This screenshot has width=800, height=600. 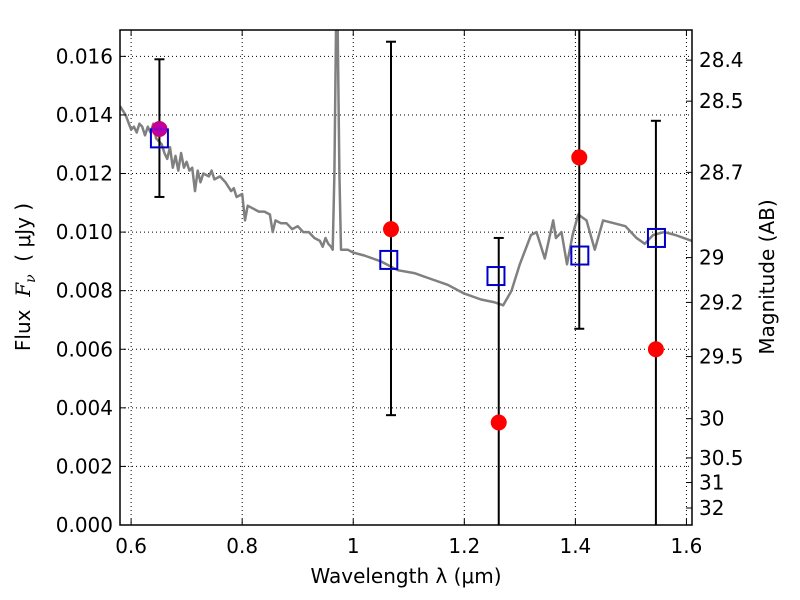 I want to click on y2-tick-label: 30, so click(x=711, y=419).